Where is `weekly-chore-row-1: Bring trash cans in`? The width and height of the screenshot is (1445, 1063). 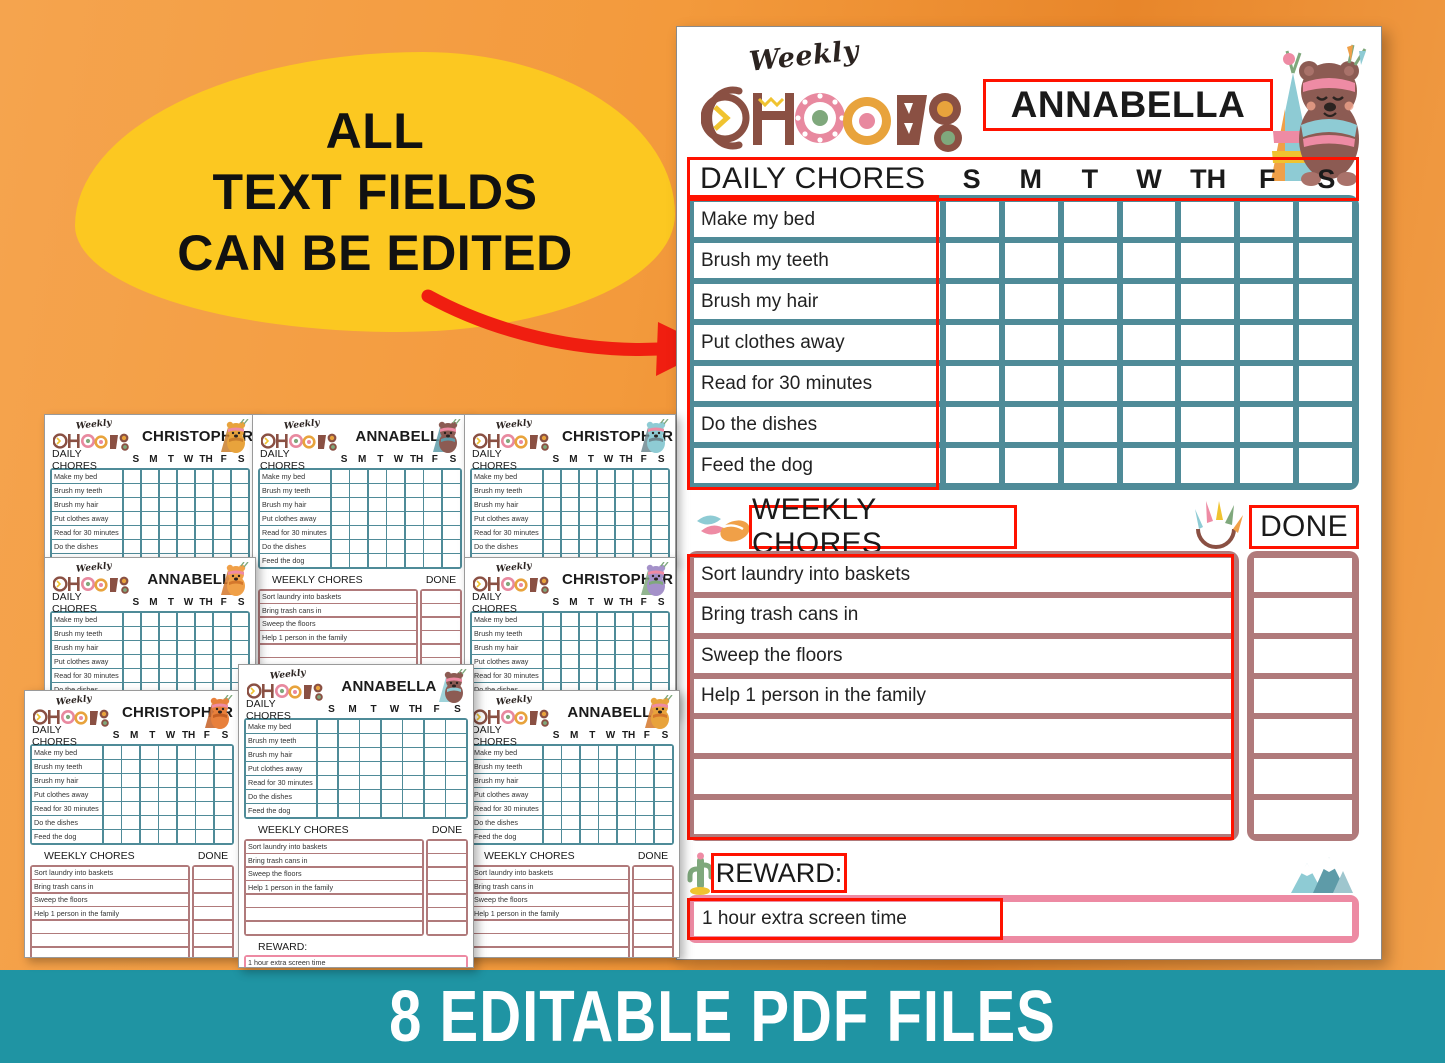 weekly-chore-row-1: Bring trash cans in is located at coordinates (963, 615).